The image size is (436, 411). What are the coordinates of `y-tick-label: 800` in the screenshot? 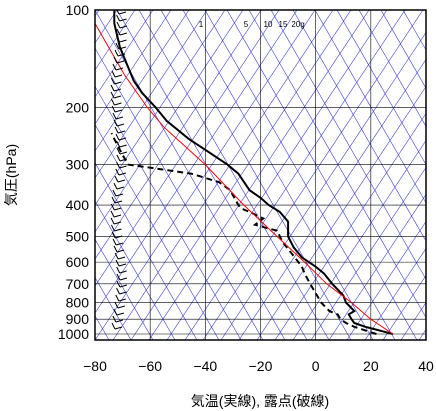 It's located at (78, 303).